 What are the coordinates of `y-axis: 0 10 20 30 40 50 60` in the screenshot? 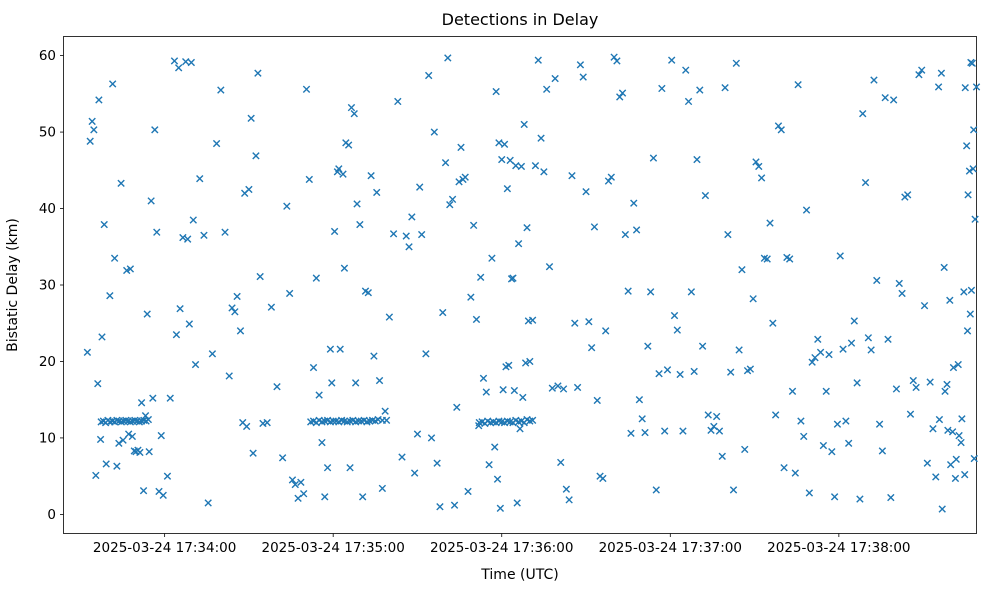 It's located at (51, 285).